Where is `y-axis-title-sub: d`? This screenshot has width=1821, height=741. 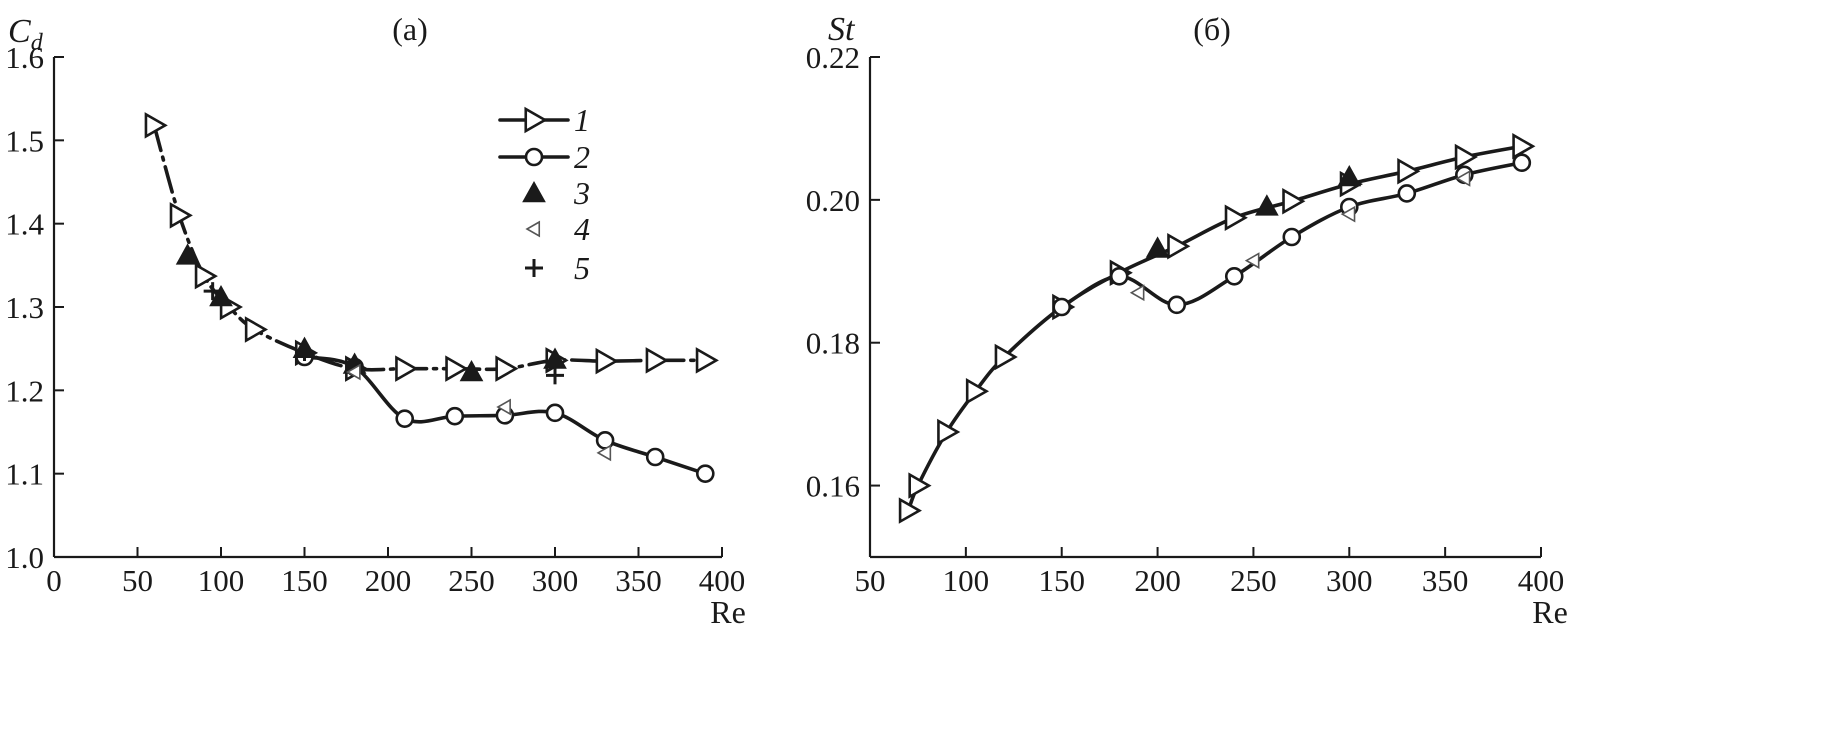 y-axis-title-sub: d is located at coordinates (37, 43).